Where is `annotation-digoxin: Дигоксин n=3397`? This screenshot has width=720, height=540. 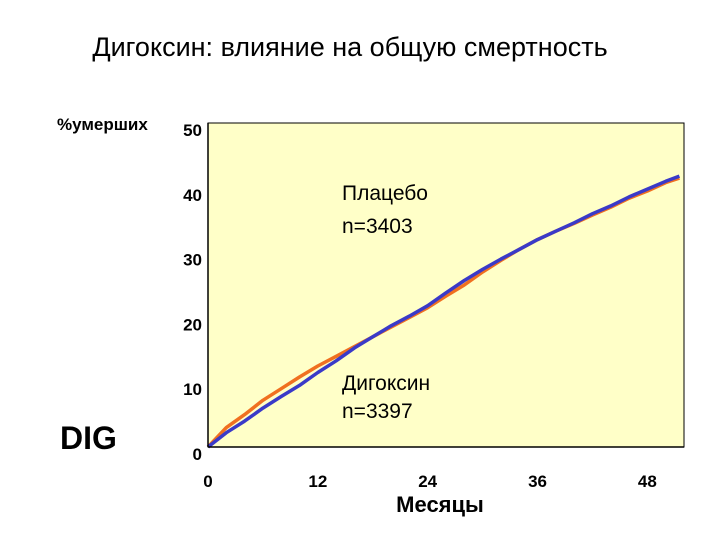 annotation-digoxin: Дигоксин n=3397 is located at coordinates (389, 397).